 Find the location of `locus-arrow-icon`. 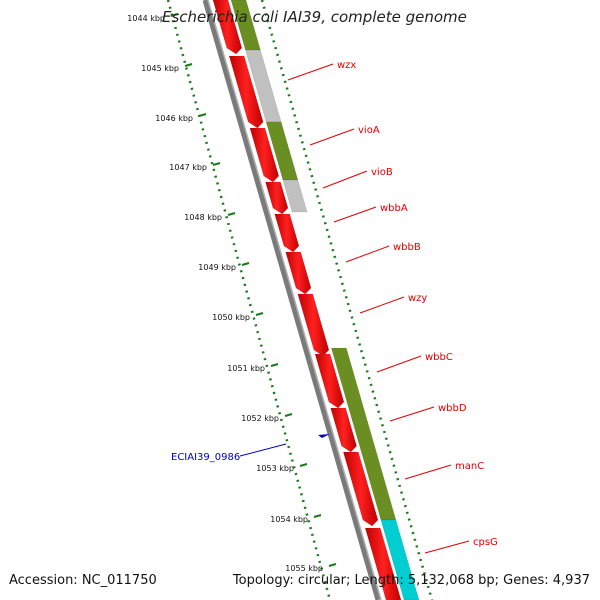

locus-arrow-icon is located at coordinates (324, 436).